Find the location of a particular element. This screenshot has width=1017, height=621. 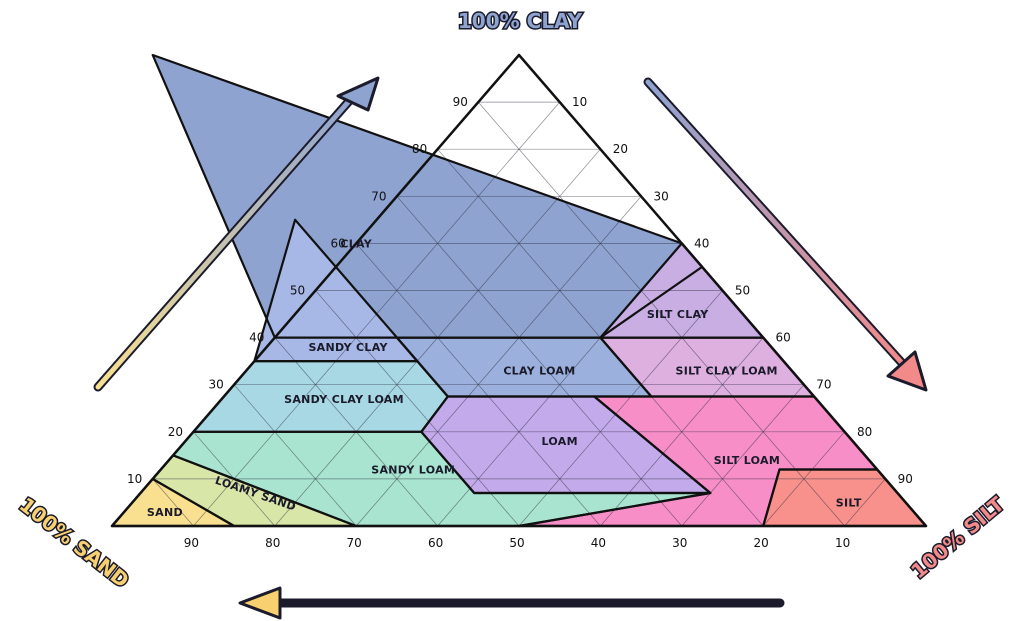

label-clay: CLAY is located at coordinates (356, 243).